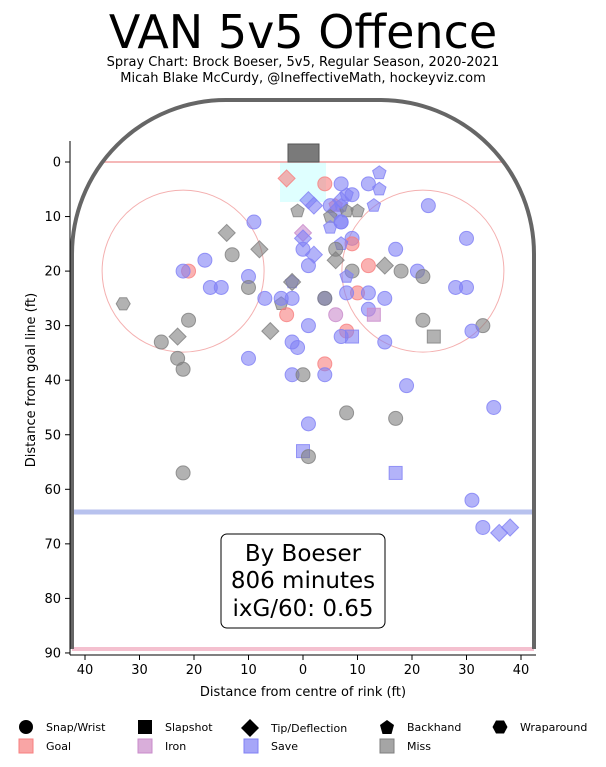  What do you see at coordinates (61, 727) in the screenshot?
I see `legend-item-snap-wrist: Snap/Wrist` at bounding box center [61, 727].